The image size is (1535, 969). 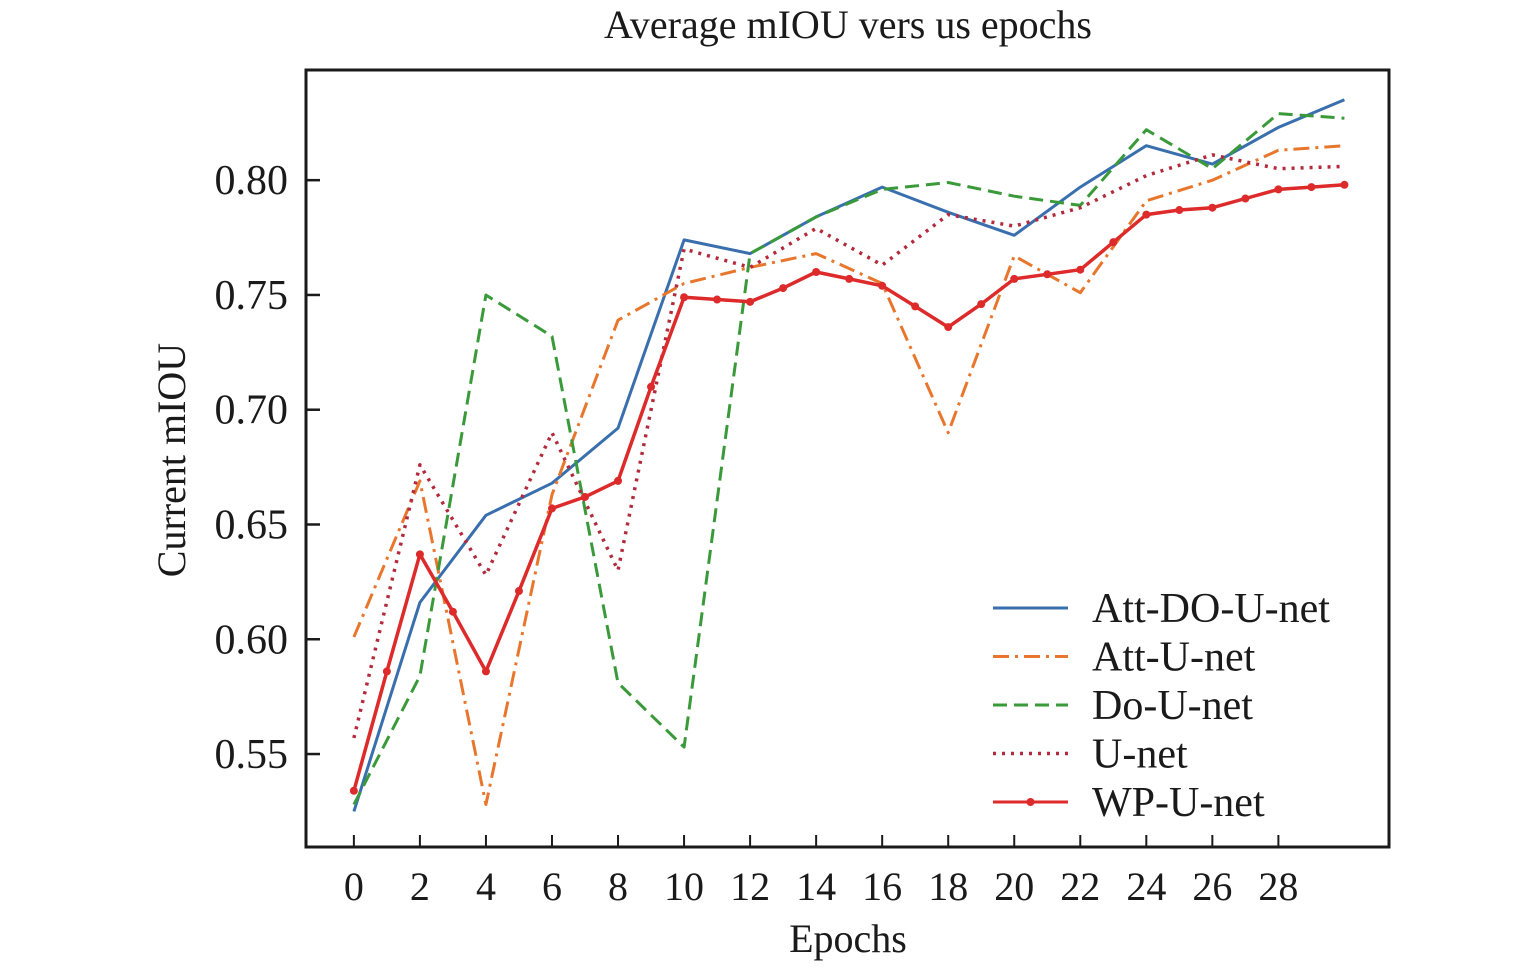 I want to click on y-tick-label: 0.65, so click(x=252, y=525).